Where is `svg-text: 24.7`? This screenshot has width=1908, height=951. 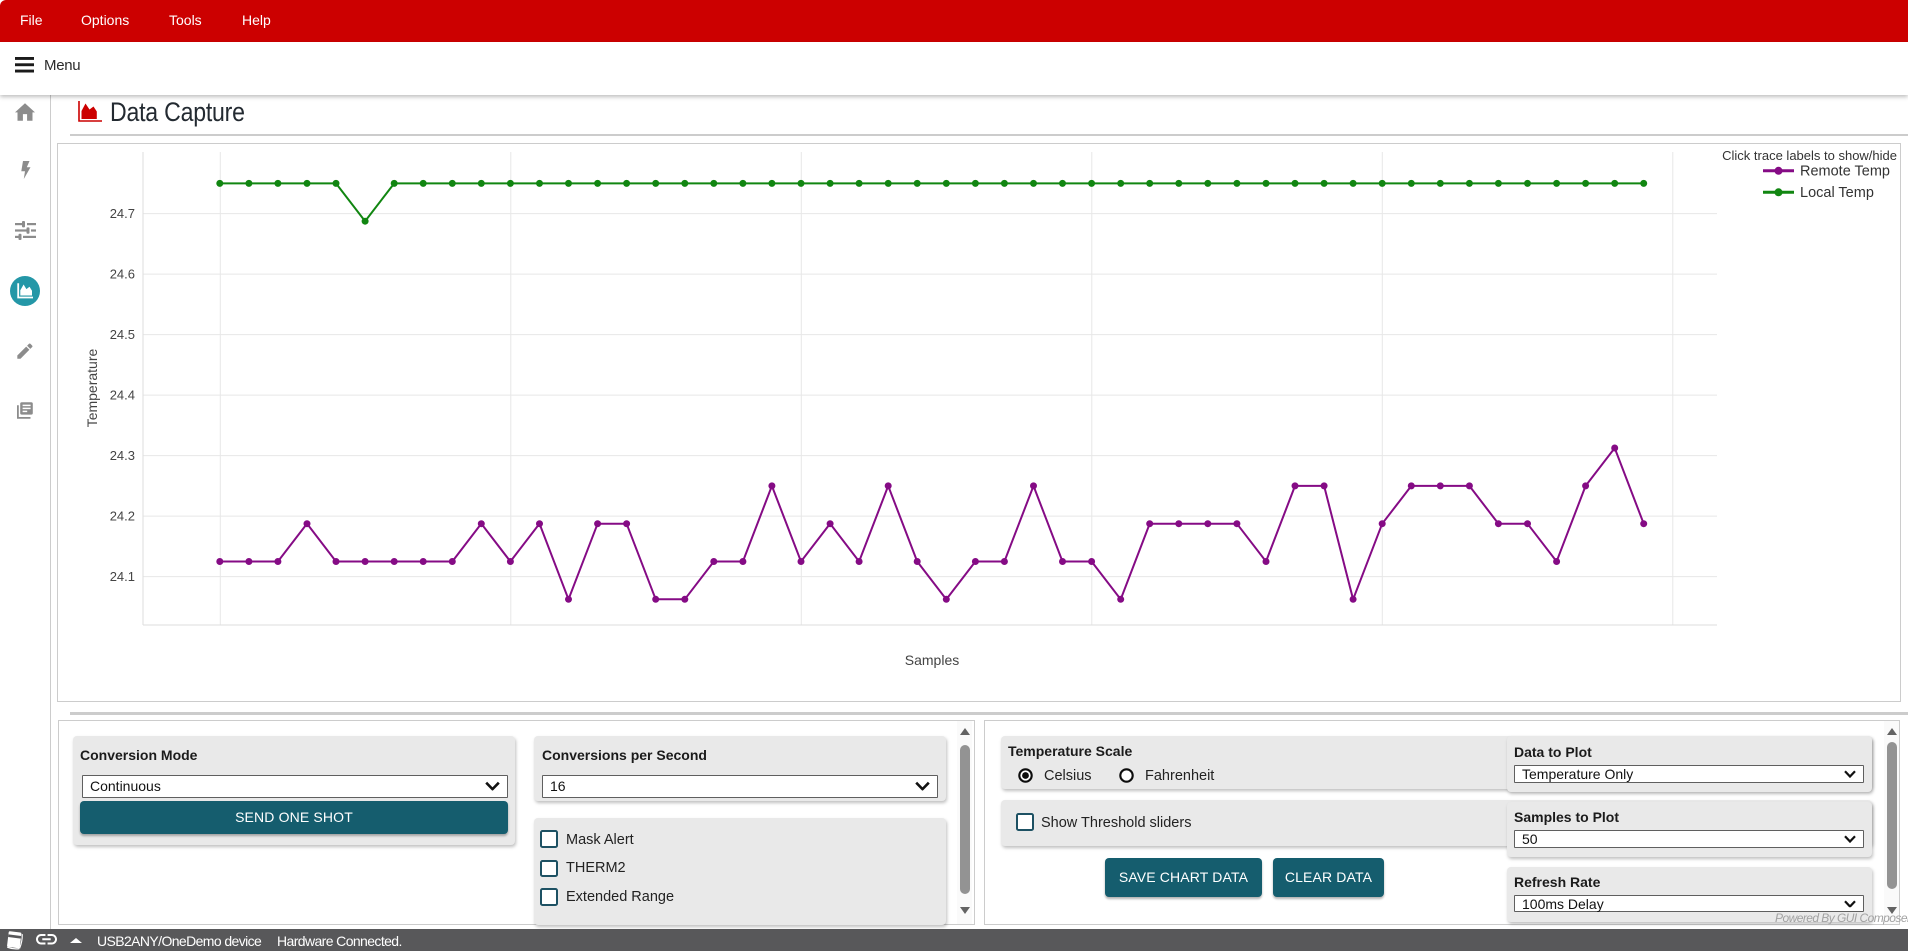 svg-text: 24.7 is located at coordinates (122, 213).